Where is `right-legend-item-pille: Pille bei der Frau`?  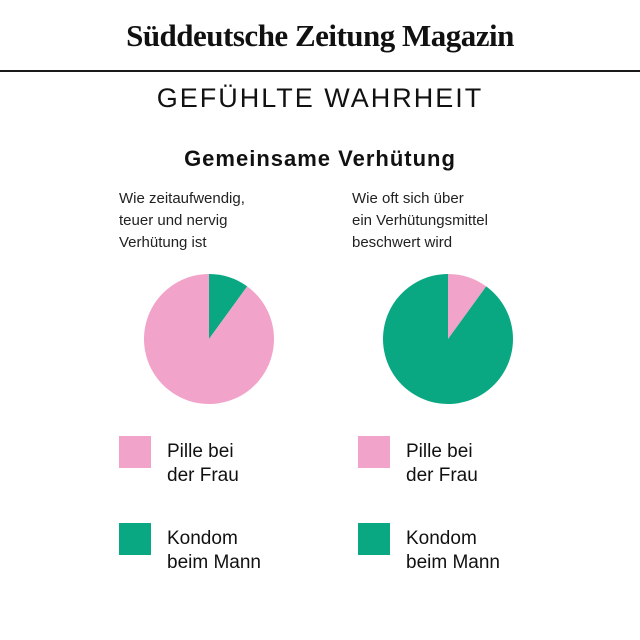 right-legend-item-pille: Pille bei der Frau is located at coordinates (458, 464).